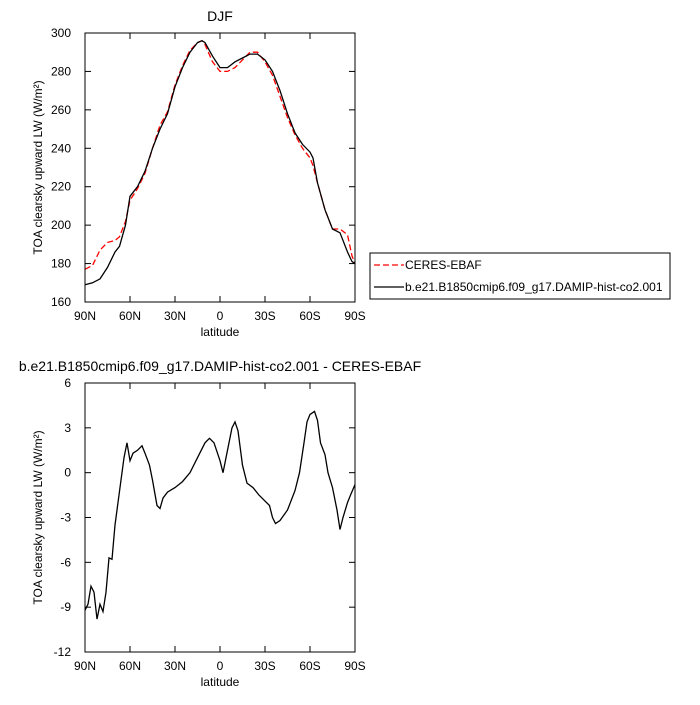  What do you see at coordinates (67, 383) in the screenshot?
I see `y-tick-label: 6` at bounding box center [67, 383].